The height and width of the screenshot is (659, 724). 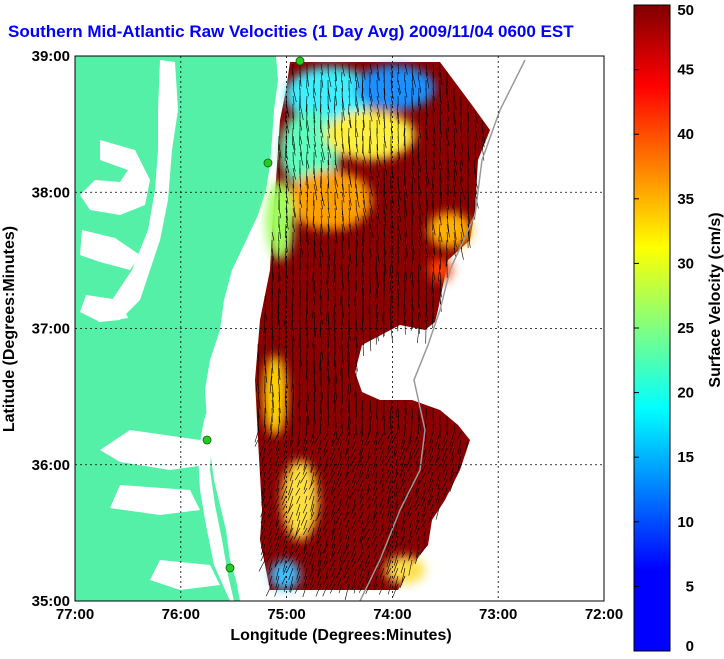 What do you see at coordinates (330, 95) in the screenshot?
I see `slow-zone` at bounding box center [330, 95].